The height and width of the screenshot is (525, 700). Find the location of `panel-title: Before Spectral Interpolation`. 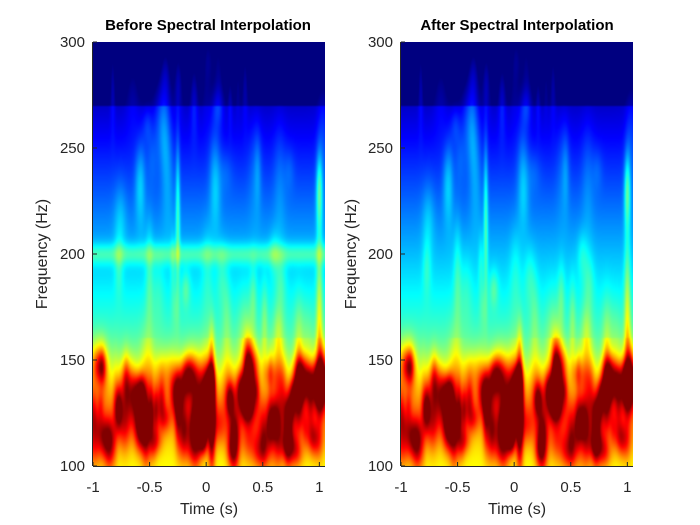

panel-title: Before Spectral Interpolation is located at coordinates (208, 25).